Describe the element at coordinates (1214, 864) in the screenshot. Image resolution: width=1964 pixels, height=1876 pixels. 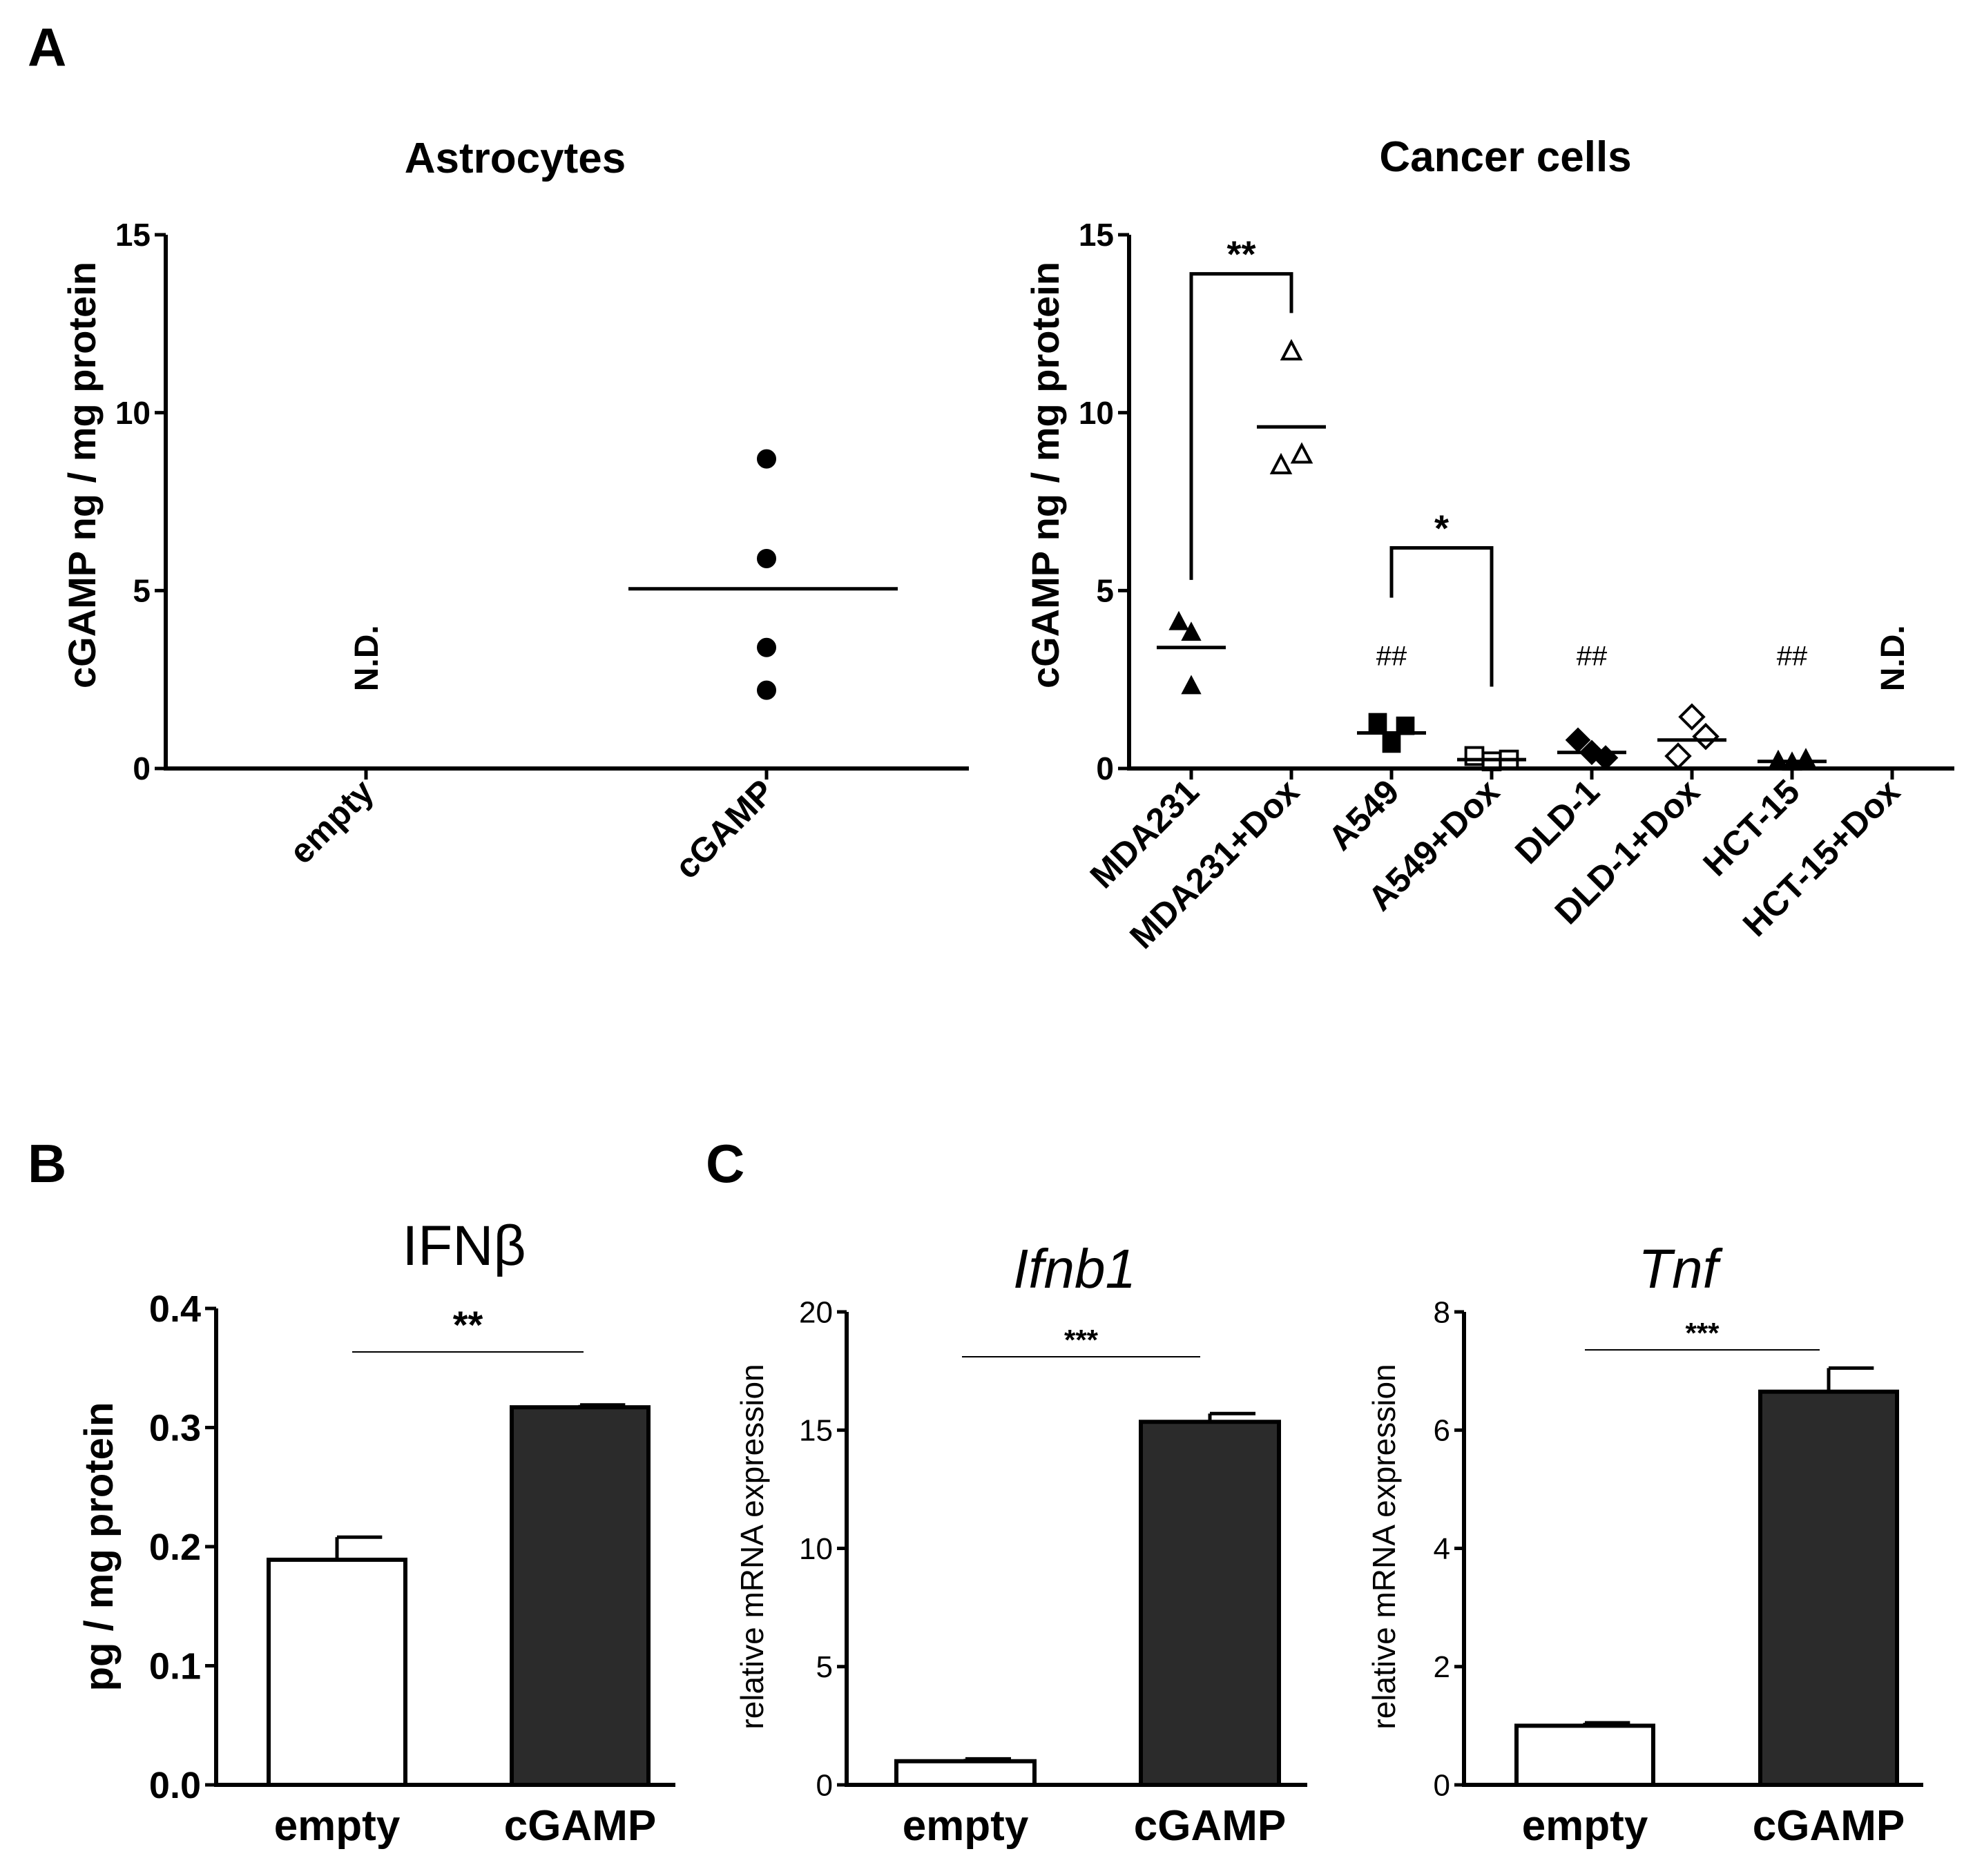
I see `x-tick-label: MDA231+Dox` at that location.